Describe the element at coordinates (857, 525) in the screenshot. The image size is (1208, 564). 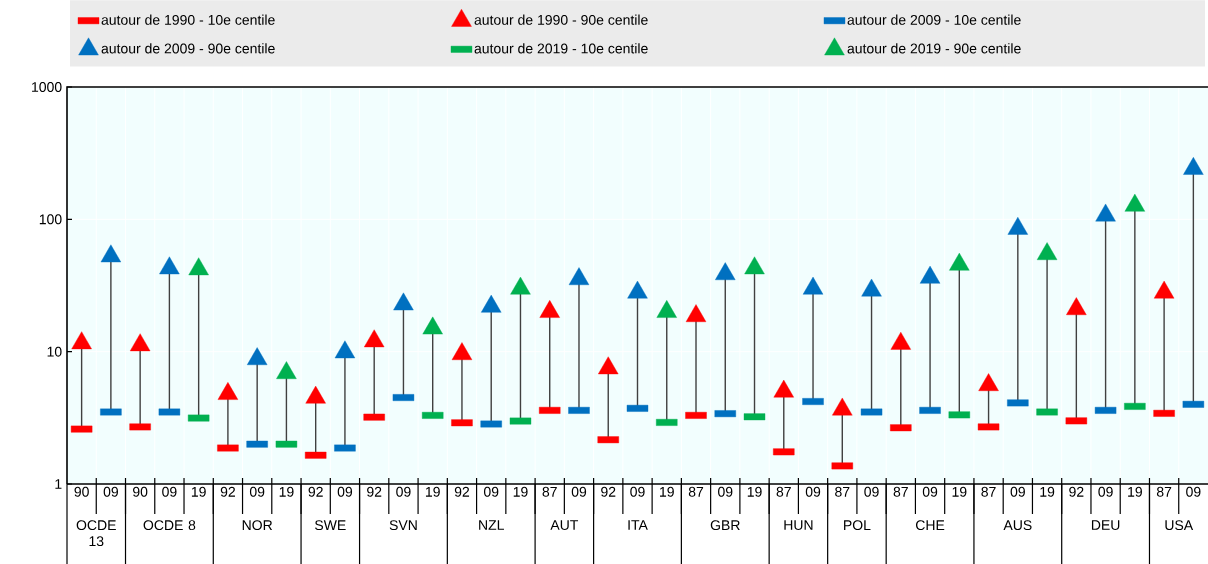
I see `text: POL` at that location.